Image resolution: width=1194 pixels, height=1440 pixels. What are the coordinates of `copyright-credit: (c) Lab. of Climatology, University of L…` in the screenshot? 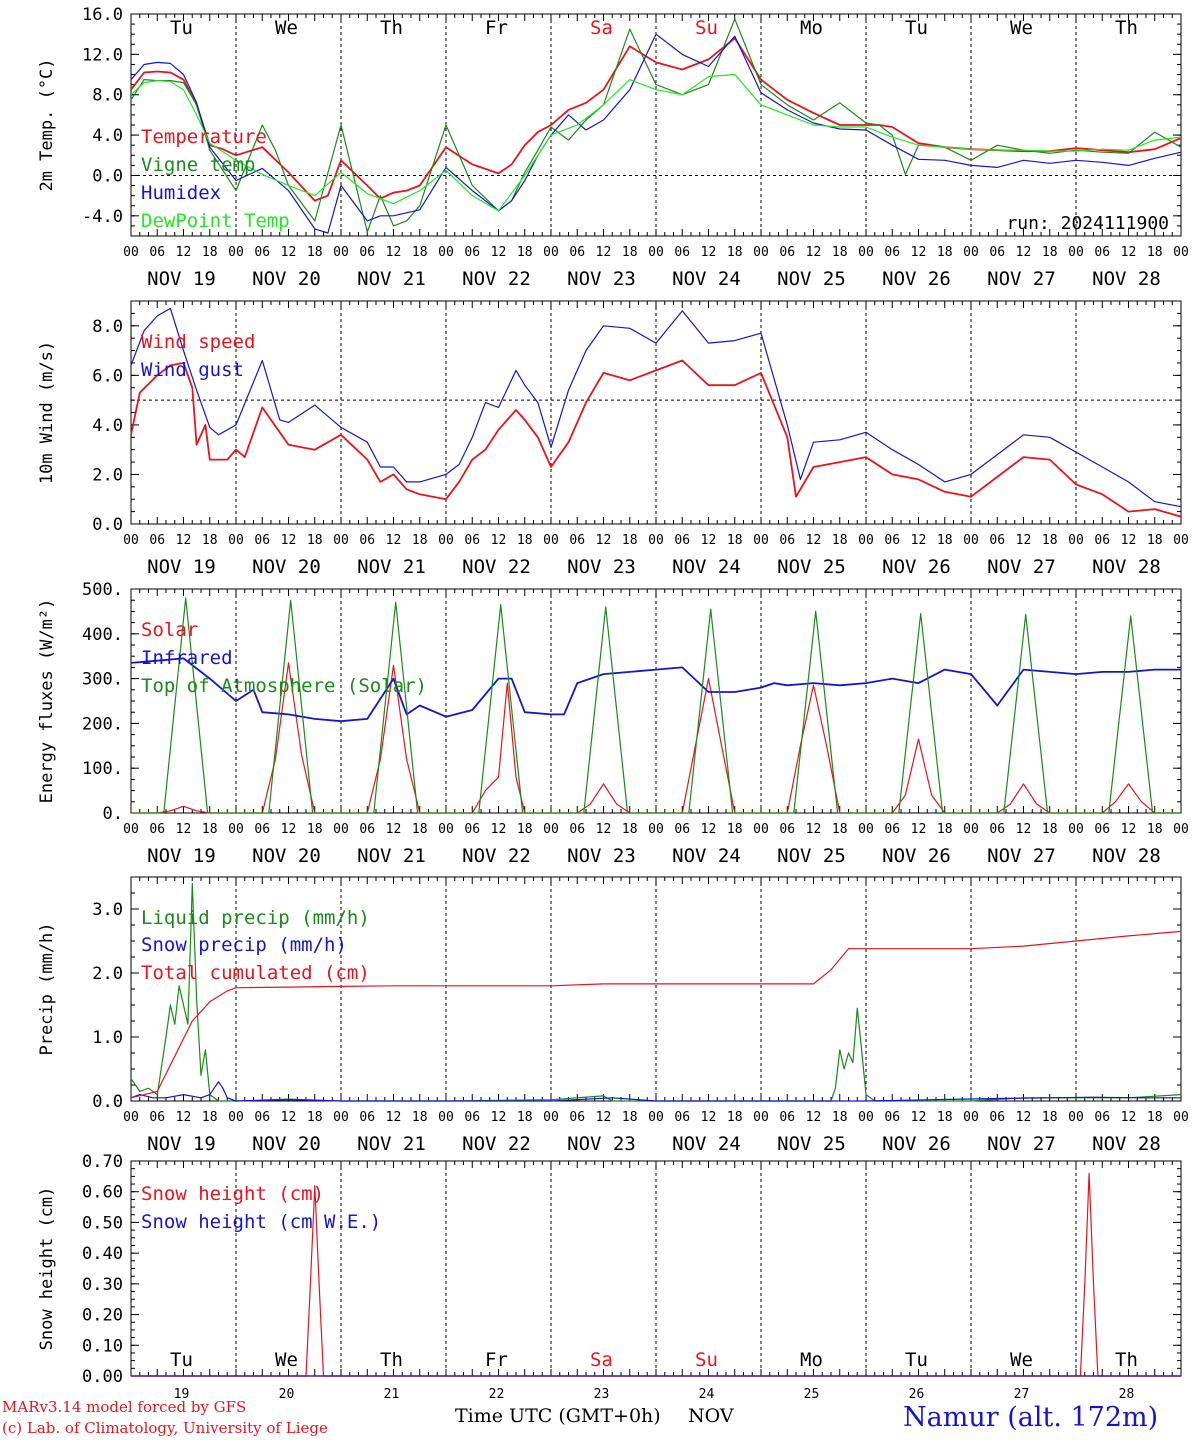 It's located at (165, 1428).